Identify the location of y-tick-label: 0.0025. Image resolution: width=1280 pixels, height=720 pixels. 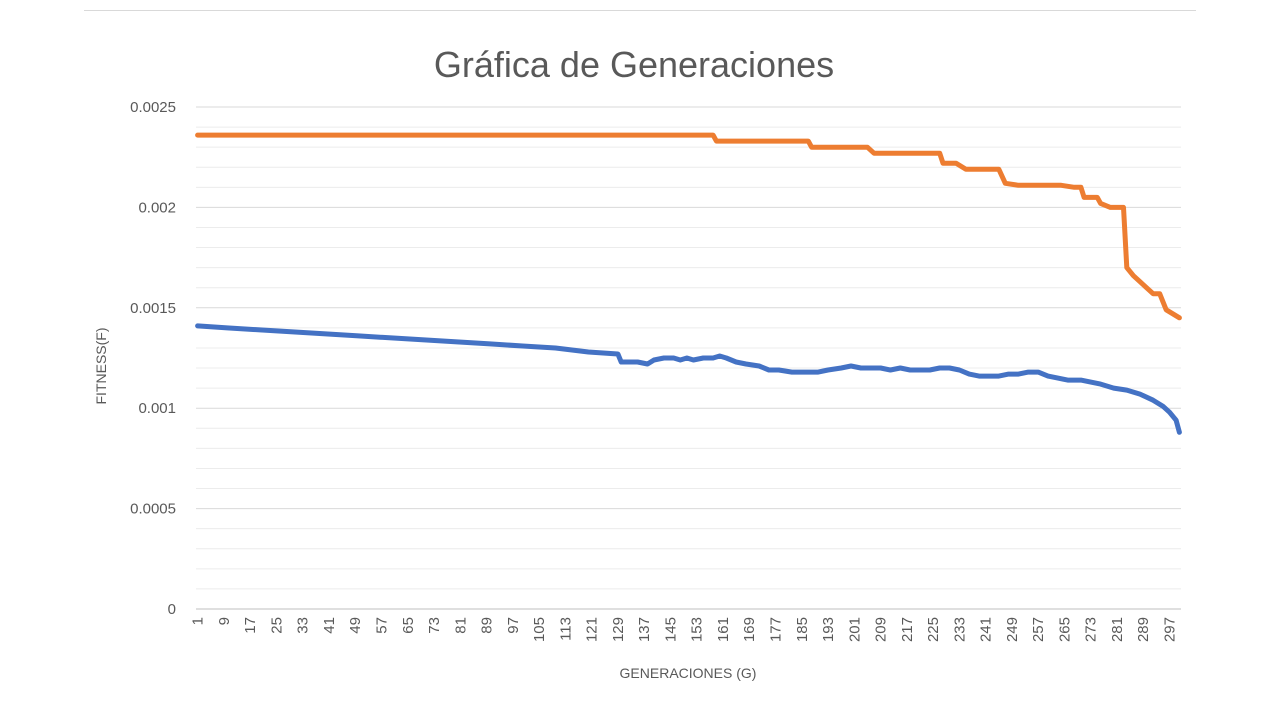
(153, 107).